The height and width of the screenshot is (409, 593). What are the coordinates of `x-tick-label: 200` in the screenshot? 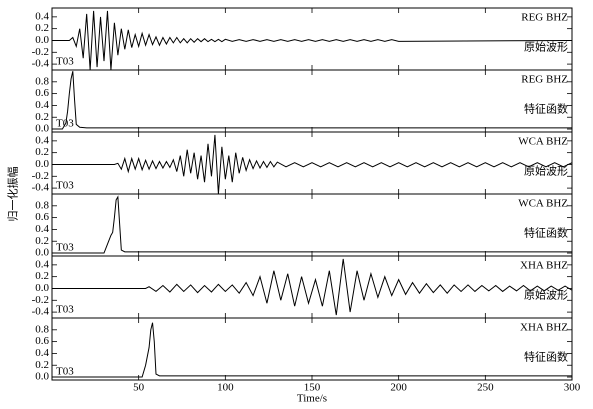 It's located at (398, 388).